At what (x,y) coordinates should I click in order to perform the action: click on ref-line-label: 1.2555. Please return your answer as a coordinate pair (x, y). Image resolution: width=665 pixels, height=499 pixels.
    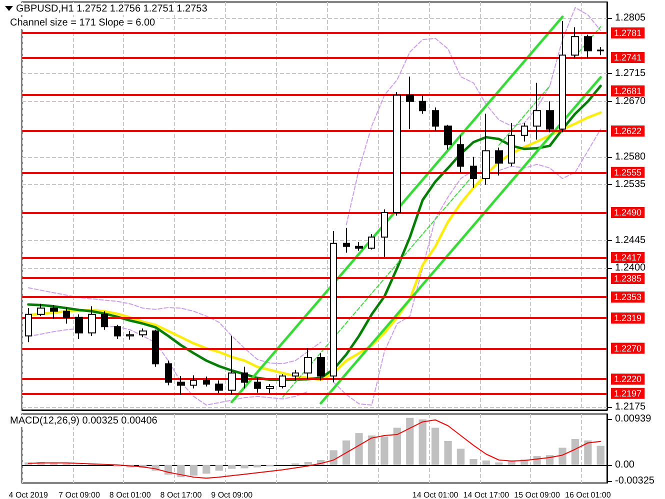
    Looking at the image, I should click on (628, 172).